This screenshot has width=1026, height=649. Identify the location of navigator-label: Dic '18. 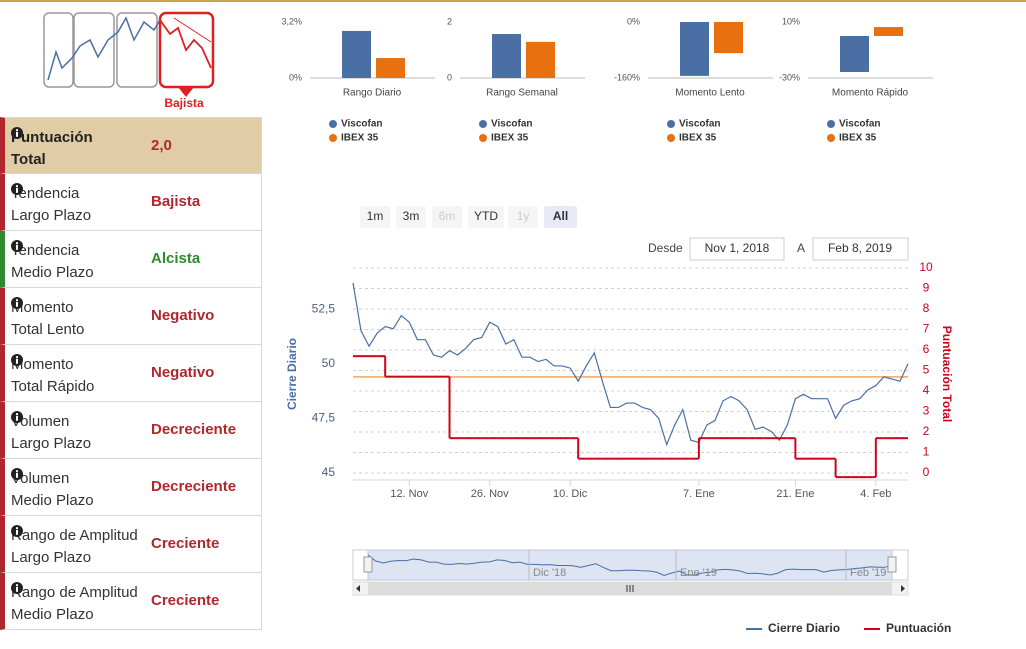
(549, 573).